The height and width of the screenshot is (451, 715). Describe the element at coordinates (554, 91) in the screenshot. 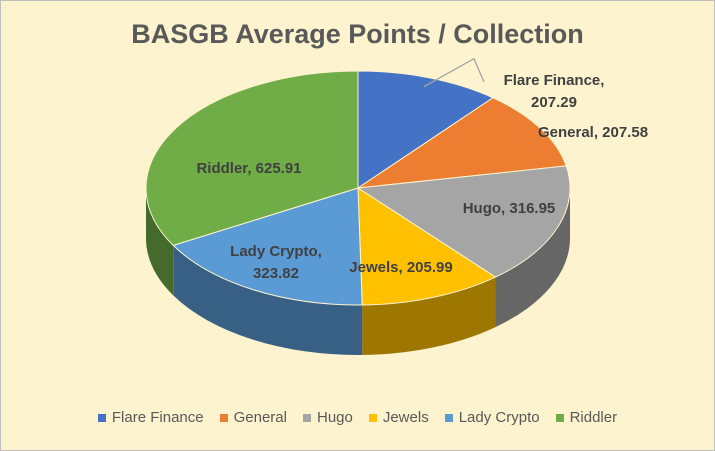

I see `data-label: Flare Finance, 207.29` at that location.